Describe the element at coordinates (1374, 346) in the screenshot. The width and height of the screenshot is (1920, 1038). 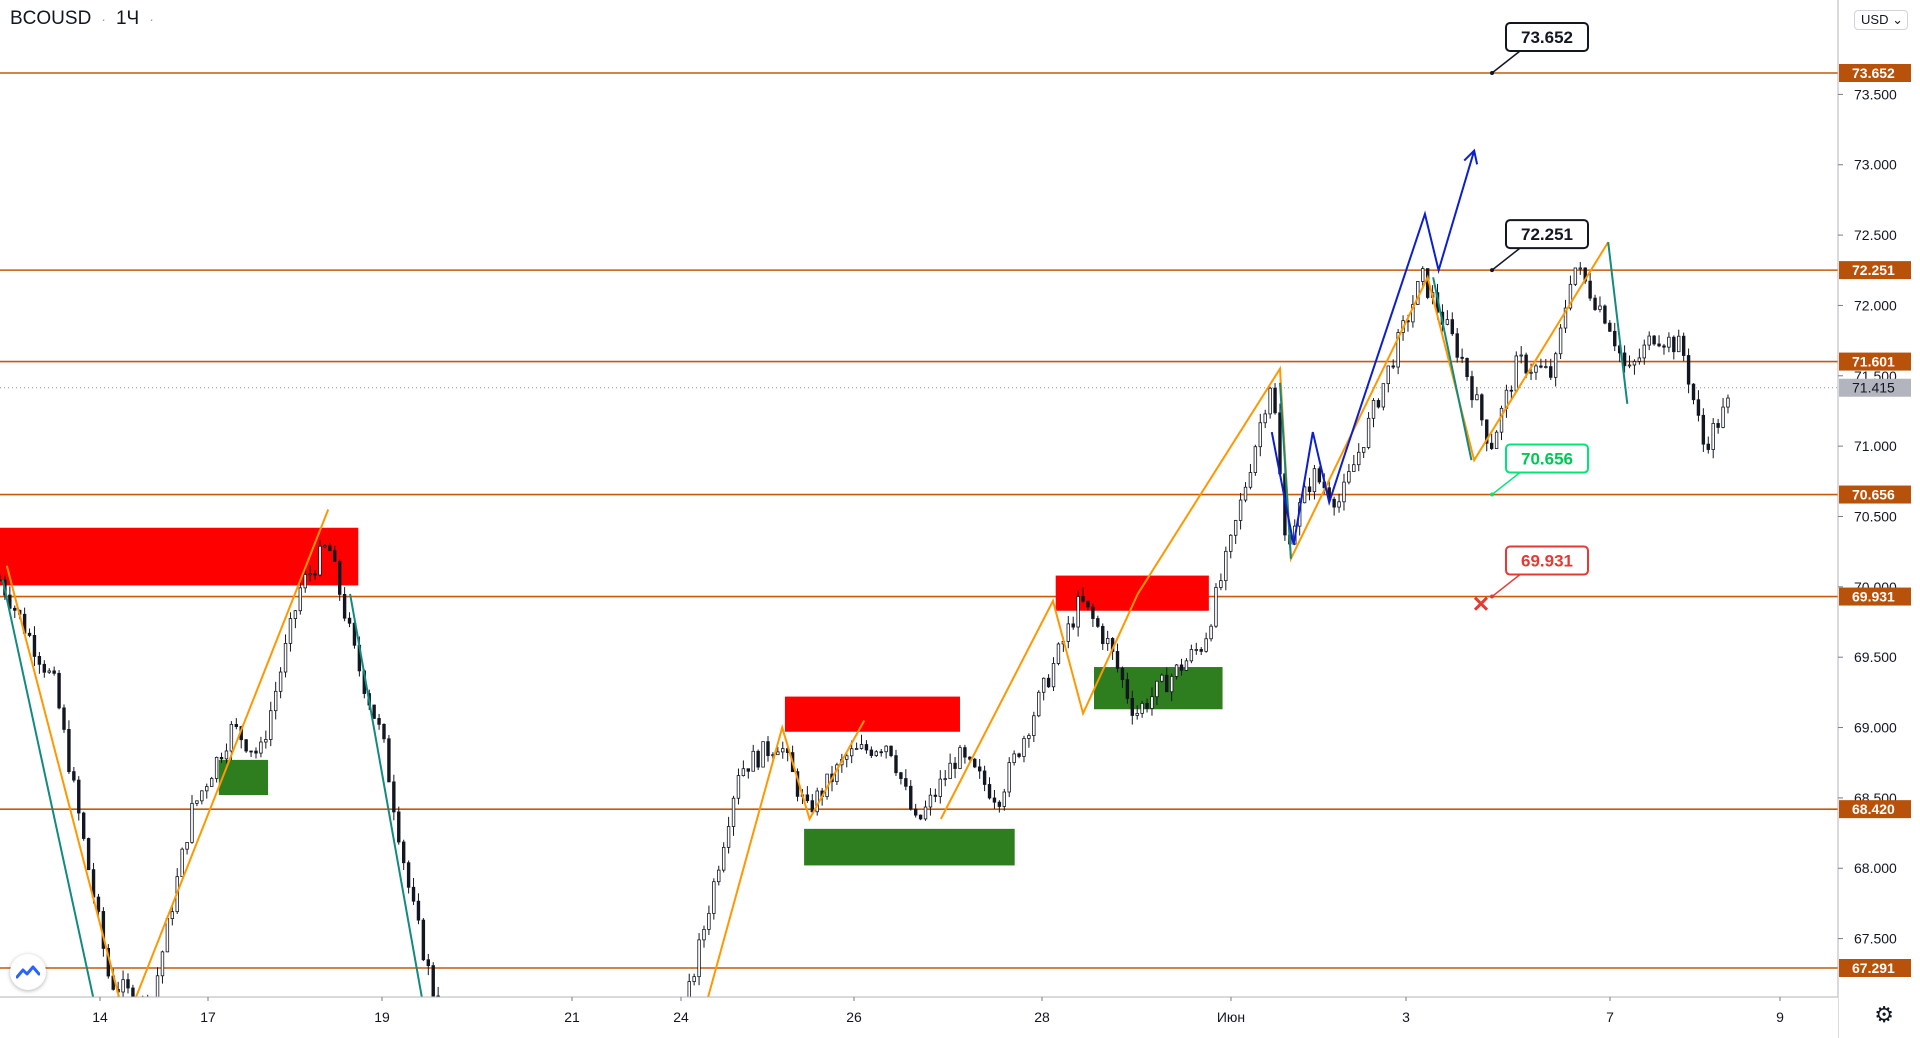
I see `projection-layer` at that location.